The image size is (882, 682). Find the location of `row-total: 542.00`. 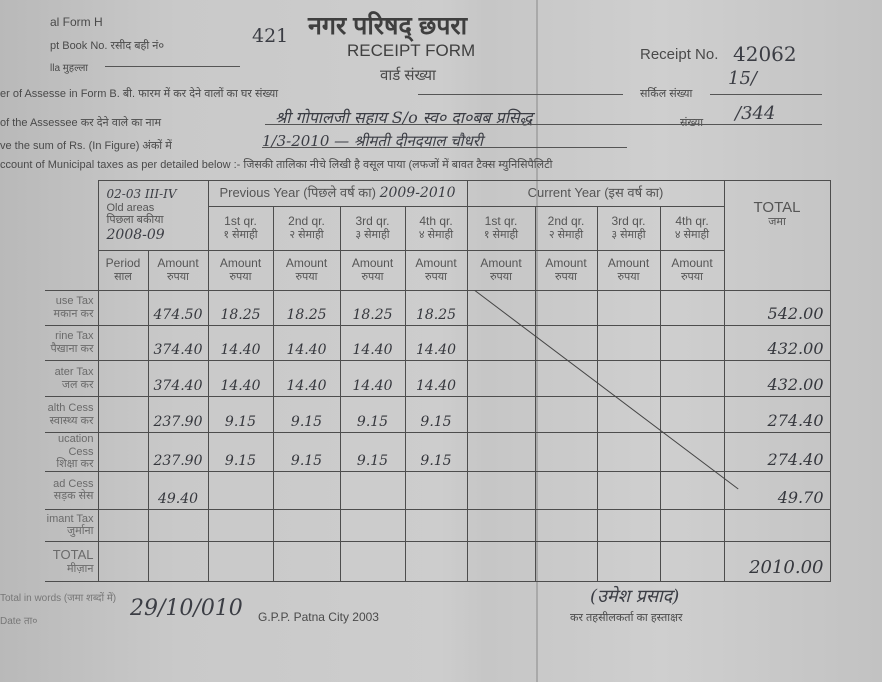

row-total: 542.00 is located at coordinates (777, 308).